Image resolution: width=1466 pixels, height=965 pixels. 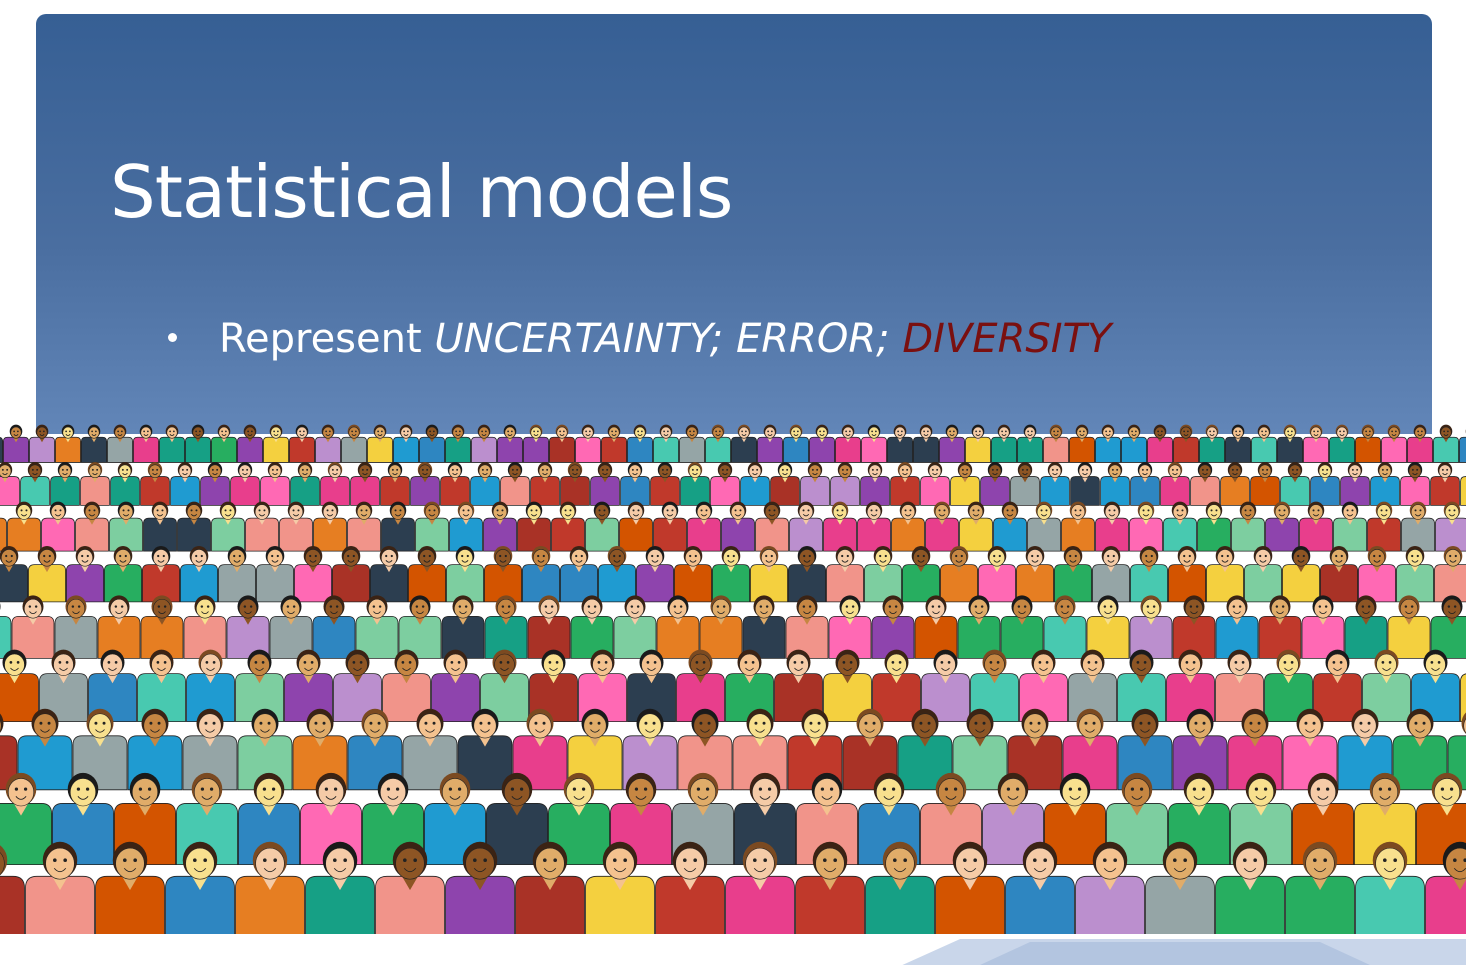 What do you see at coordinates (639, 339) in the screenshot?
I see `bullet-item: Represent UNCERTAINTY; ERROR; DIVERSITY` at bounding box center [639, 339].